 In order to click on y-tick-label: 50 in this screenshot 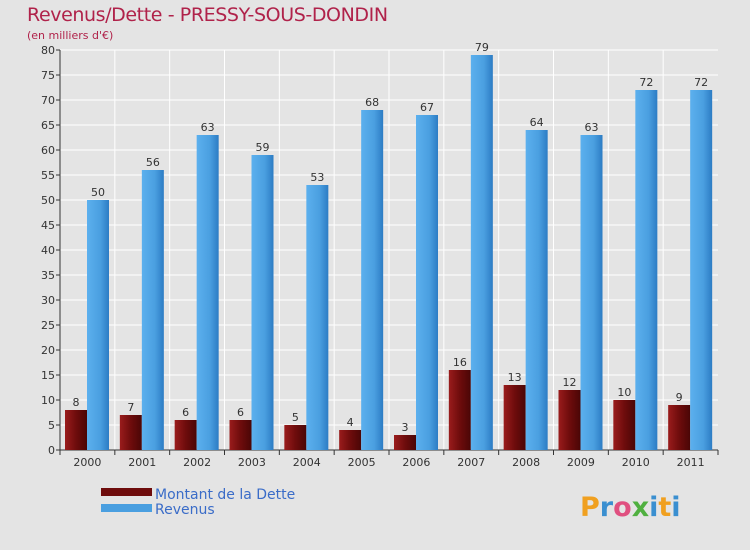, I will do `click(48, 200)`.